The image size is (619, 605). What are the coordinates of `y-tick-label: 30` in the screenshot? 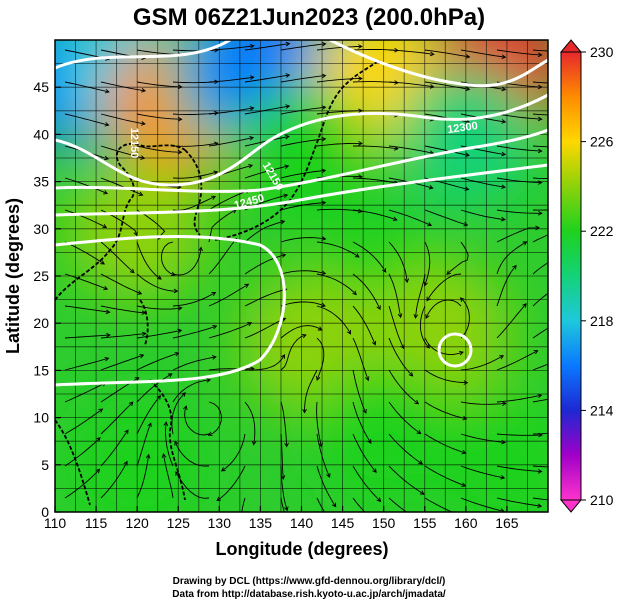 It's located at (41, 229).